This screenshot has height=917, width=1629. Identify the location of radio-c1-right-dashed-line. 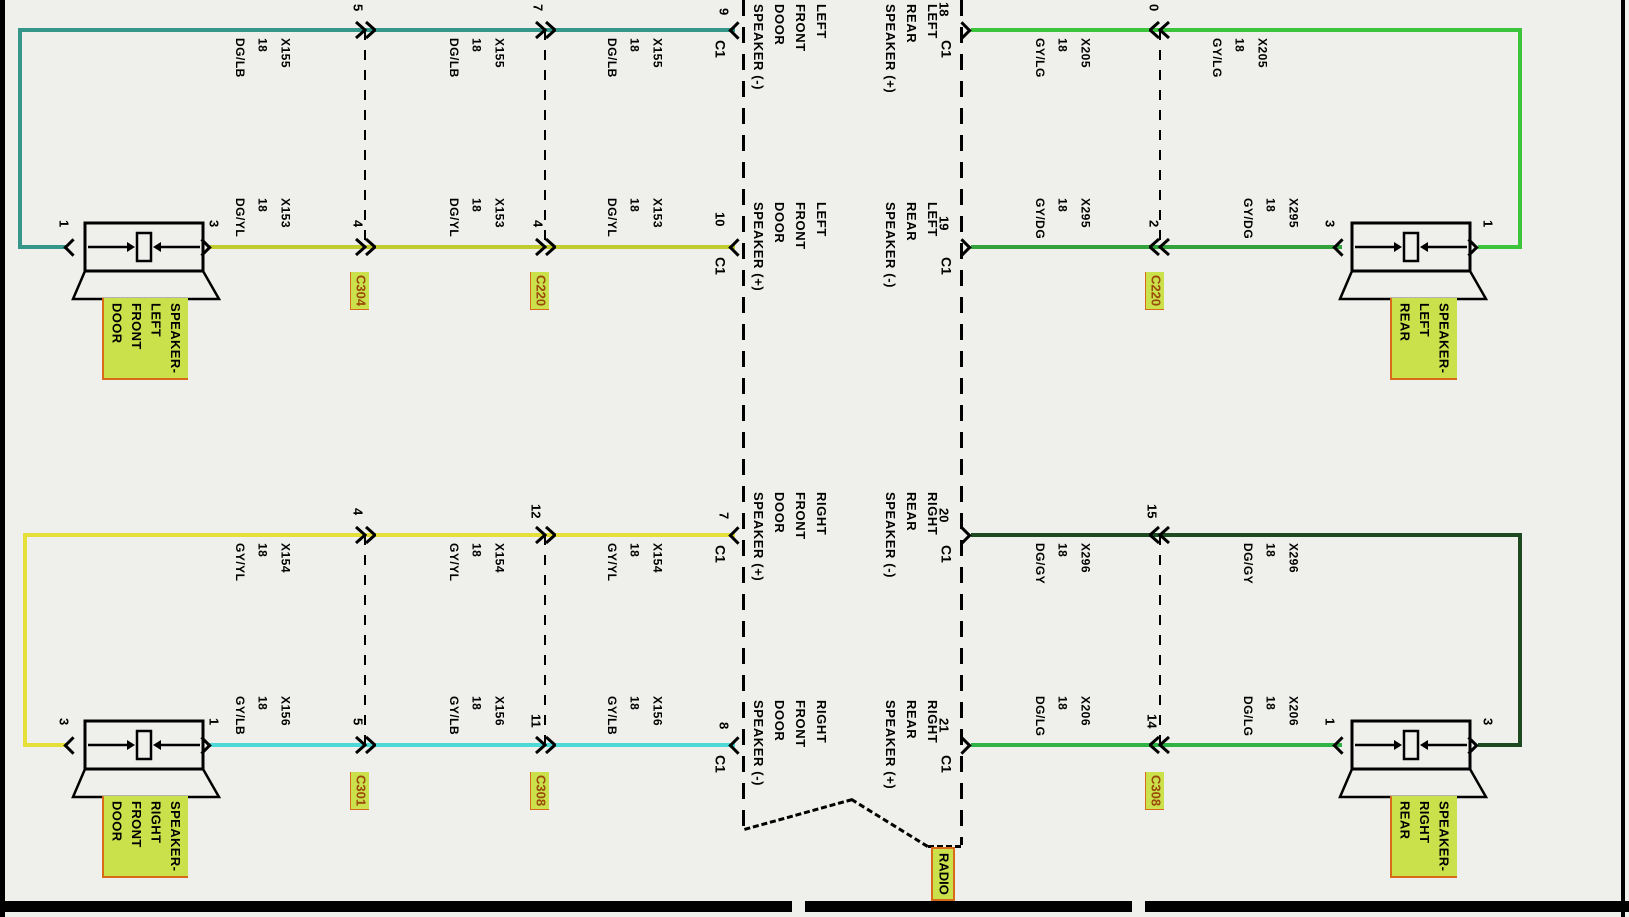
(961, 422).